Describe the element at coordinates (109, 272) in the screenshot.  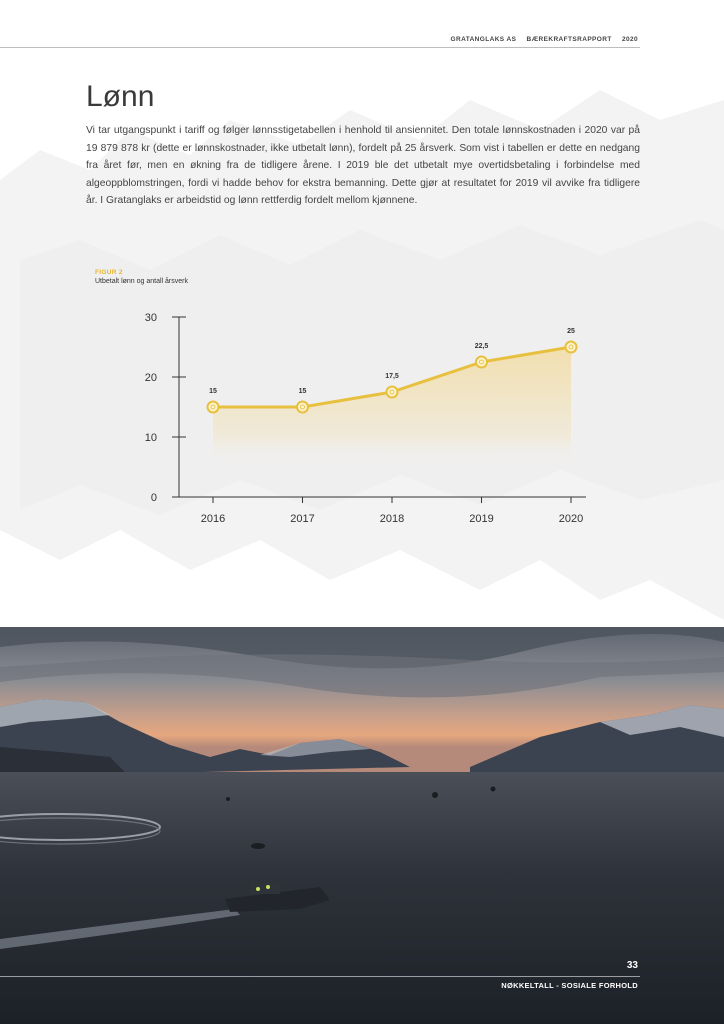
I see `figure-label: FIGUR 2` at that location.